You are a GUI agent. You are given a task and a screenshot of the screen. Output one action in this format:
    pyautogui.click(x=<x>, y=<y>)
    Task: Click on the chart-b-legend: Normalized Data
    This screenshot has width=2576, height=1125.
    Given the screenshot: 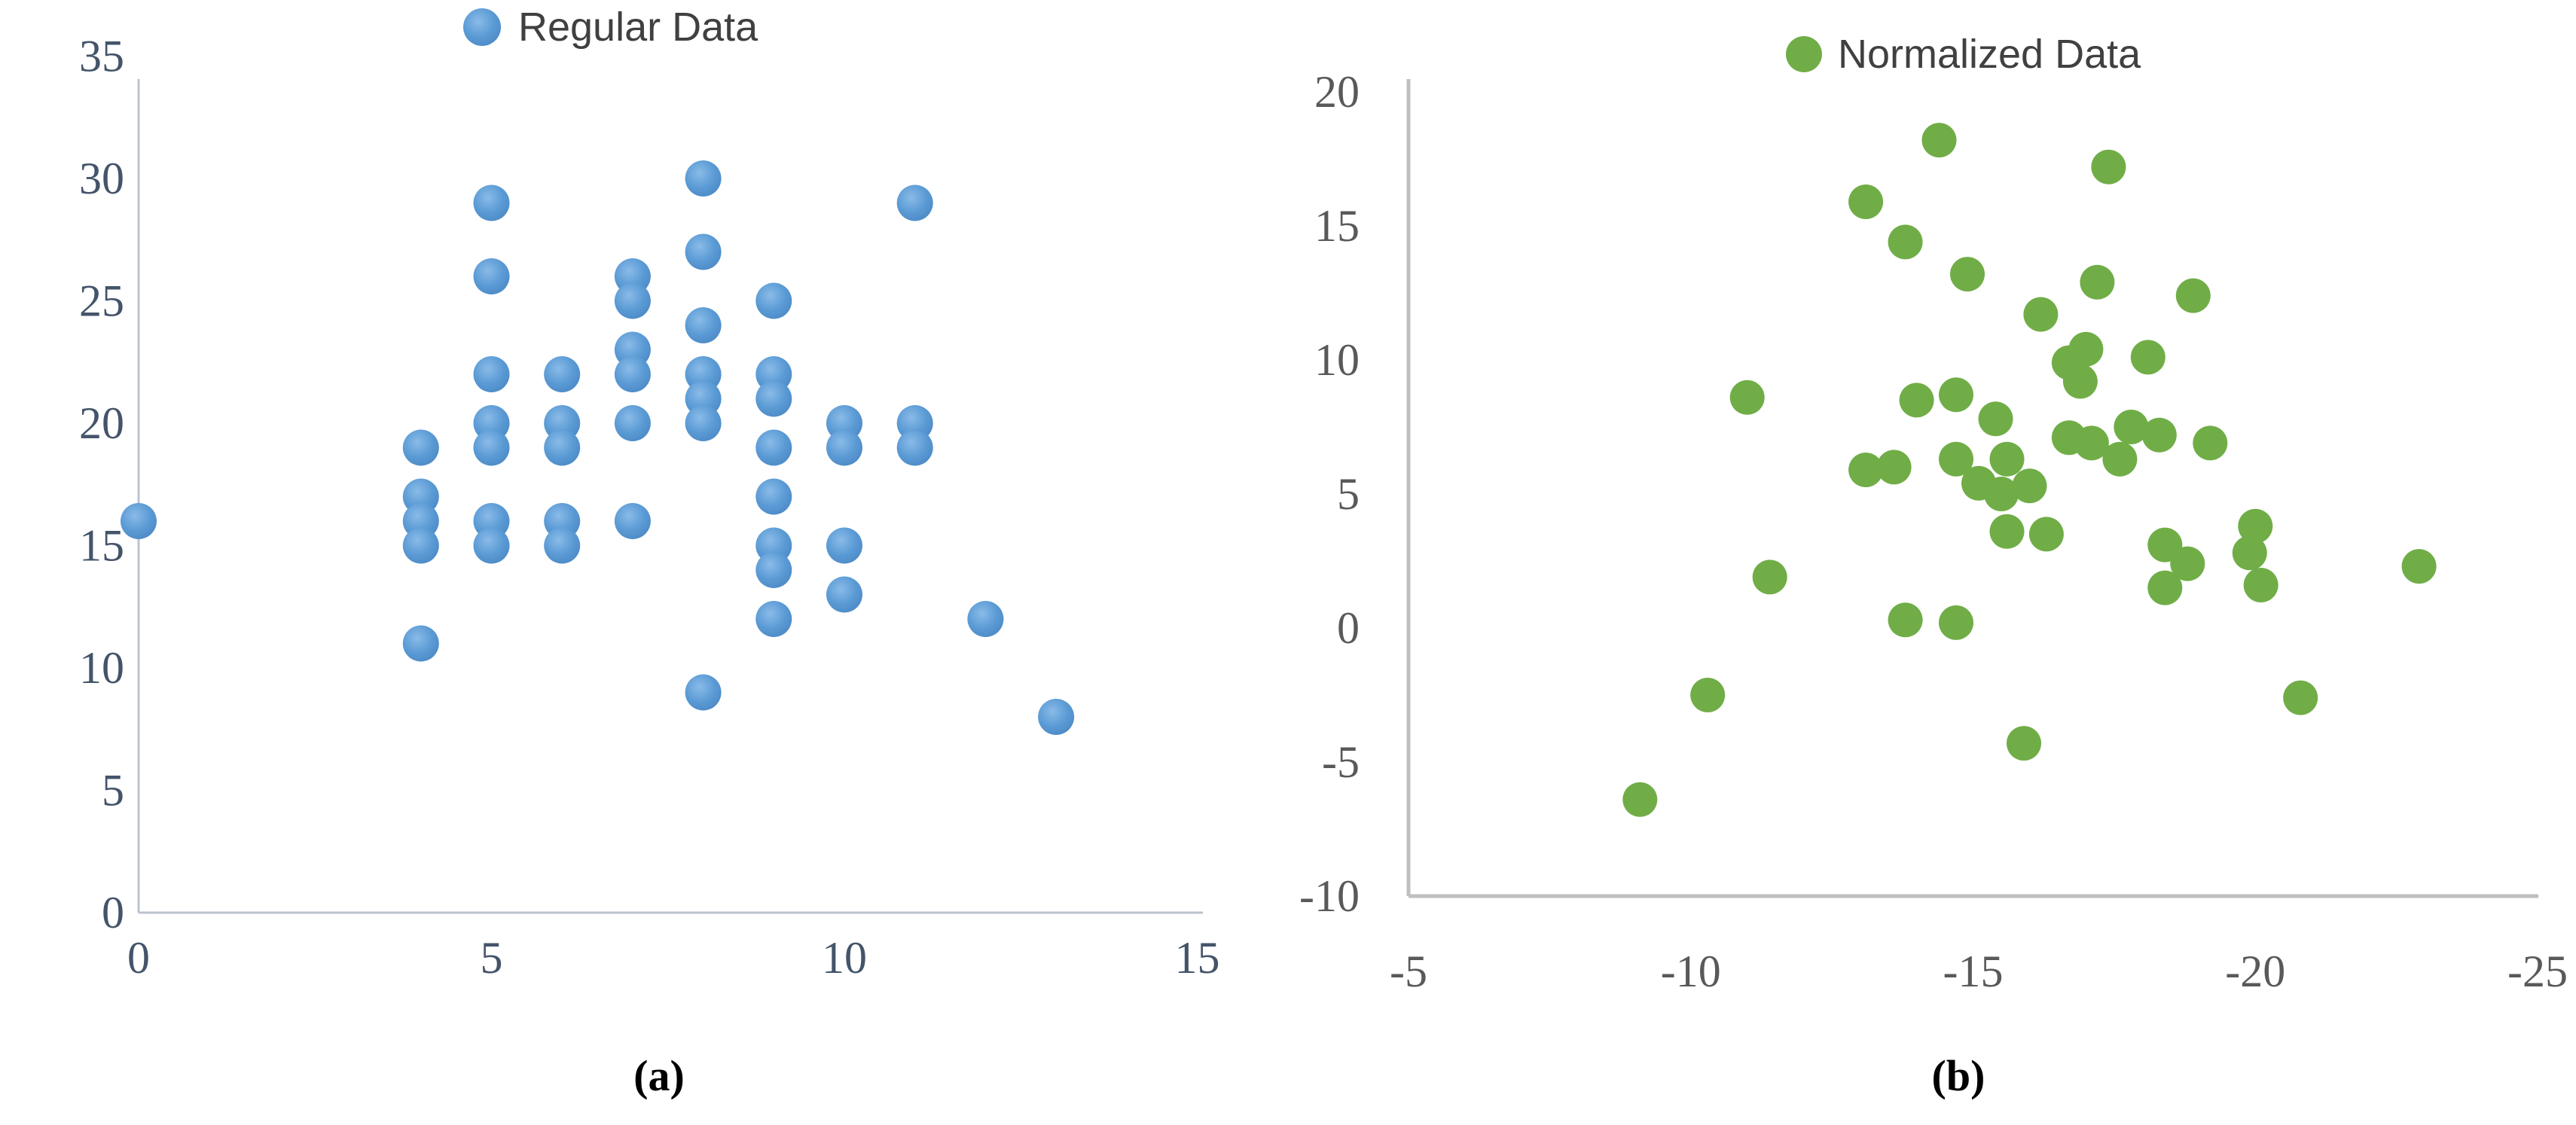 What is the action you would take?
    pyautogui.click(x=1963, y=55)
    